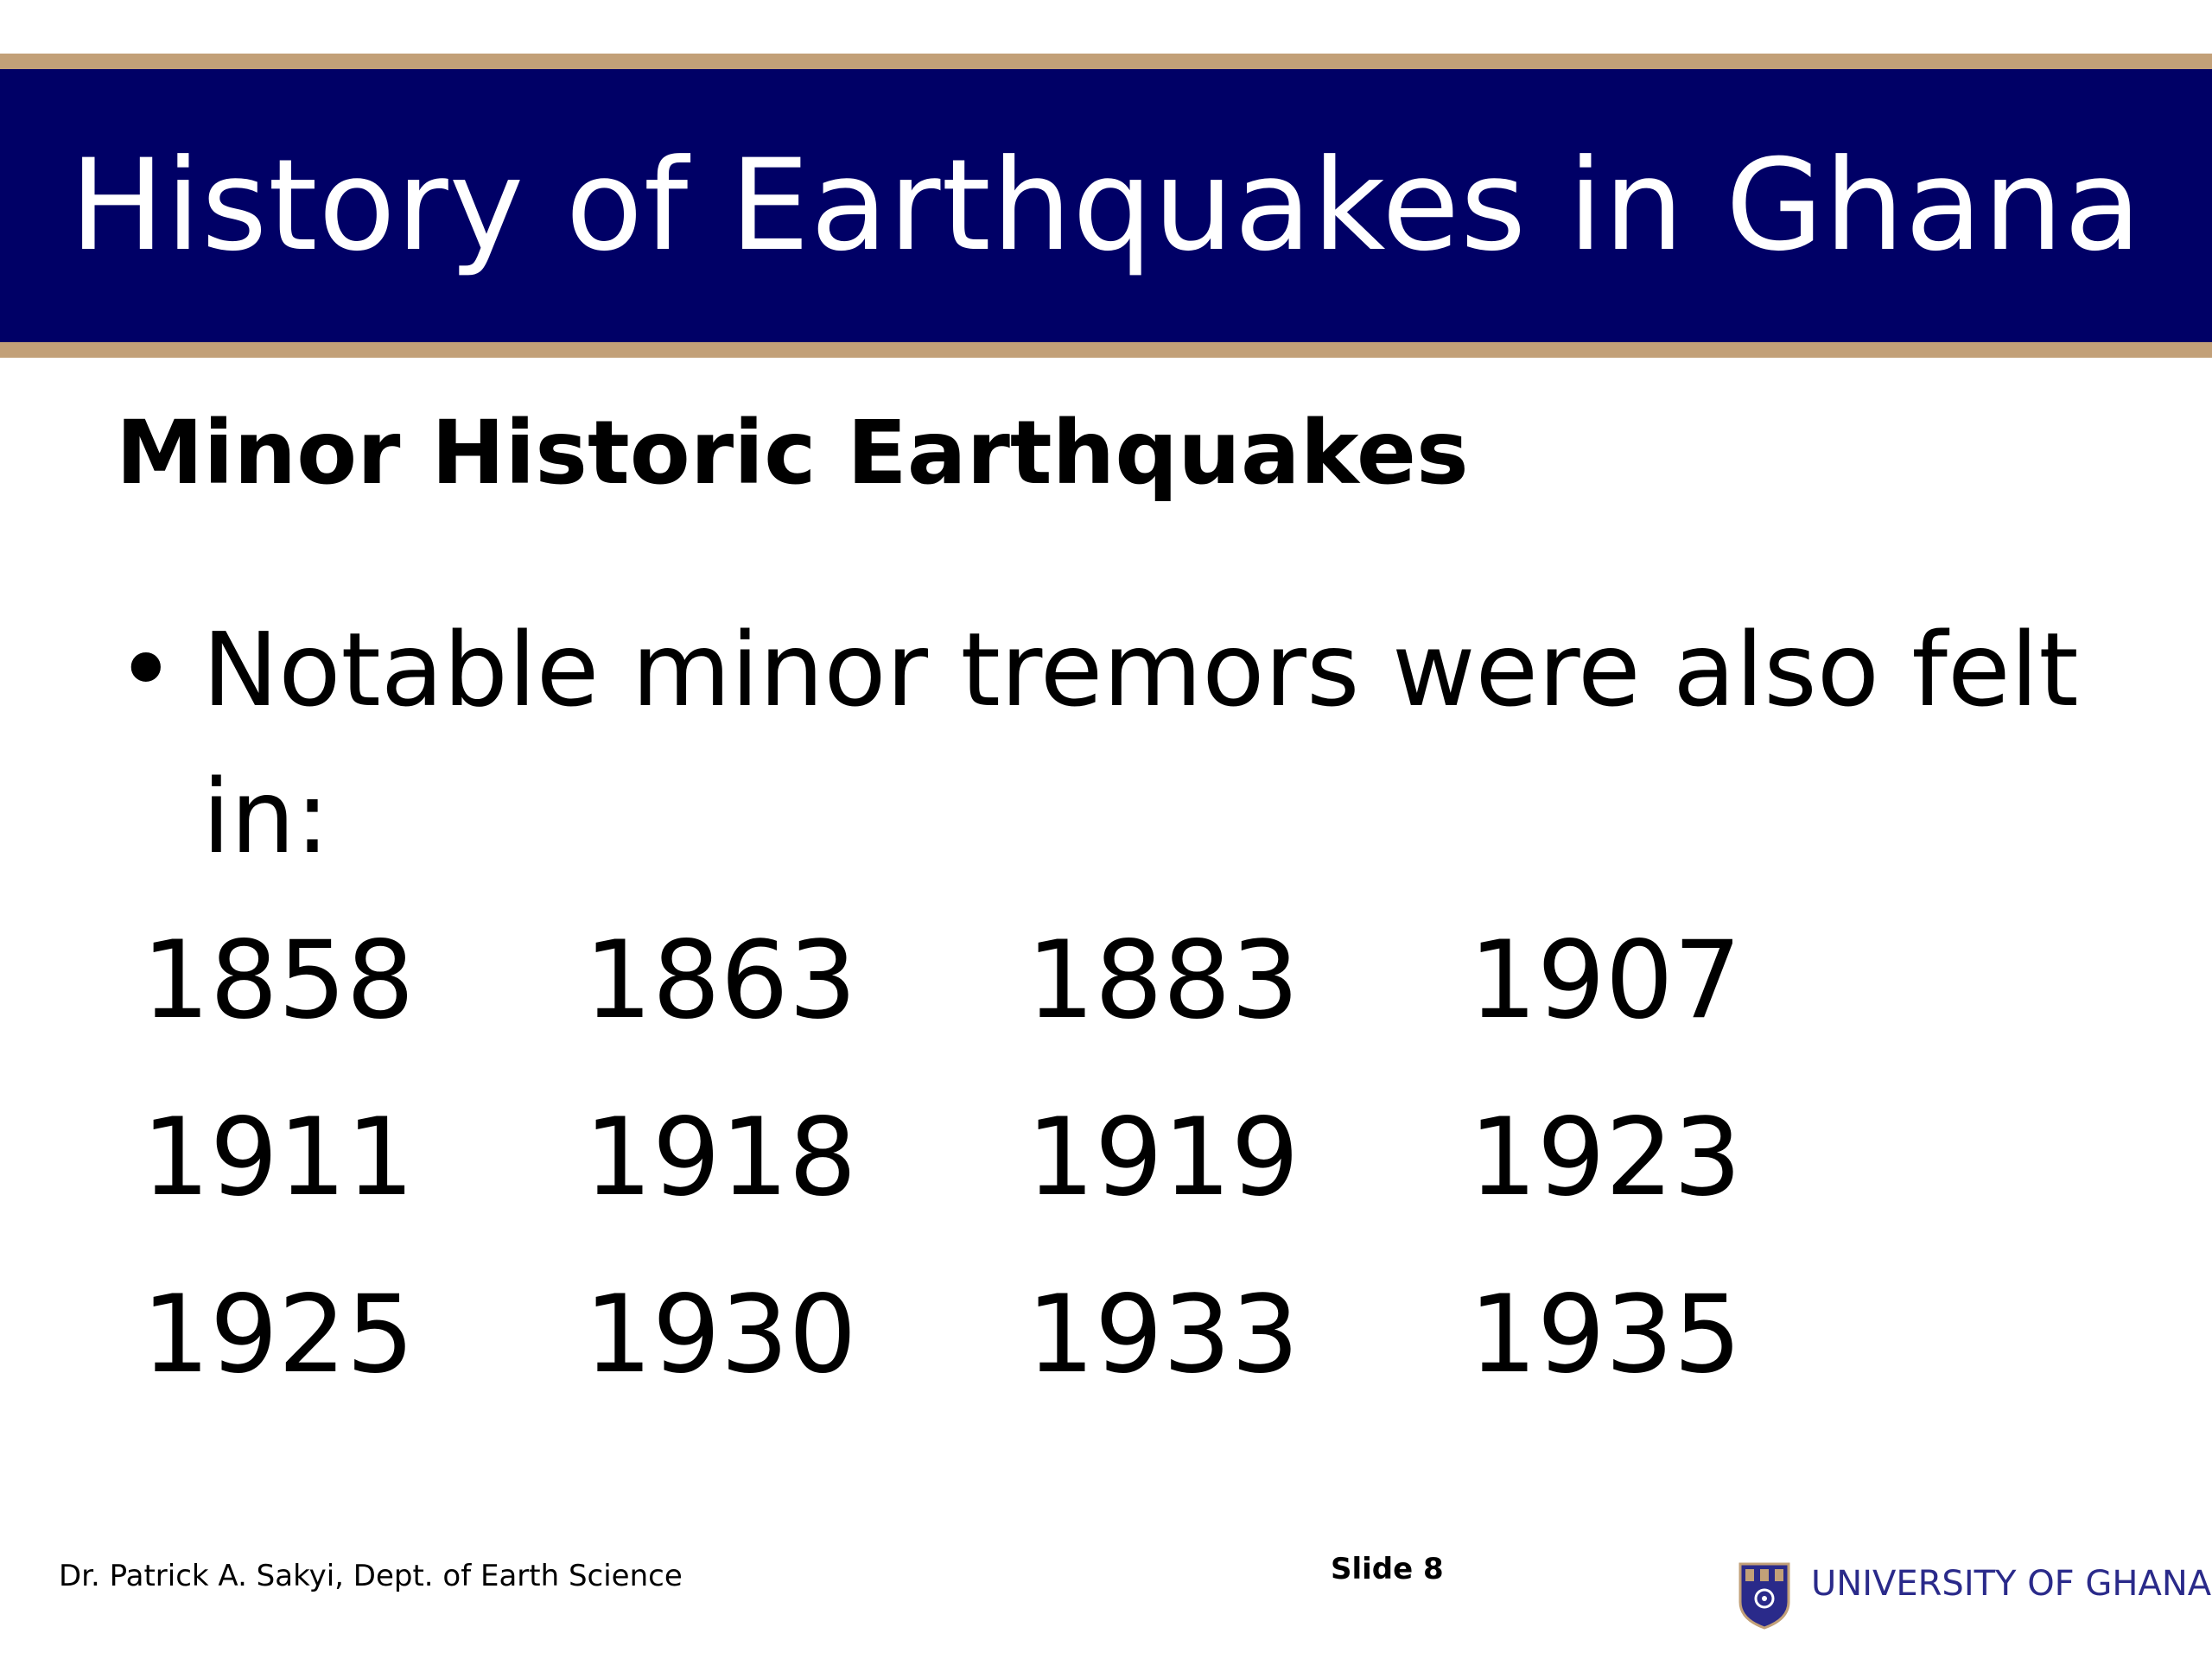 The image size is (2212, 1659). What do you see at coordinates (2011, 1584) in the screenshot?
I see `university-name: UNIVERSITY OF GHANA` at bounding box center [2011, 1584].